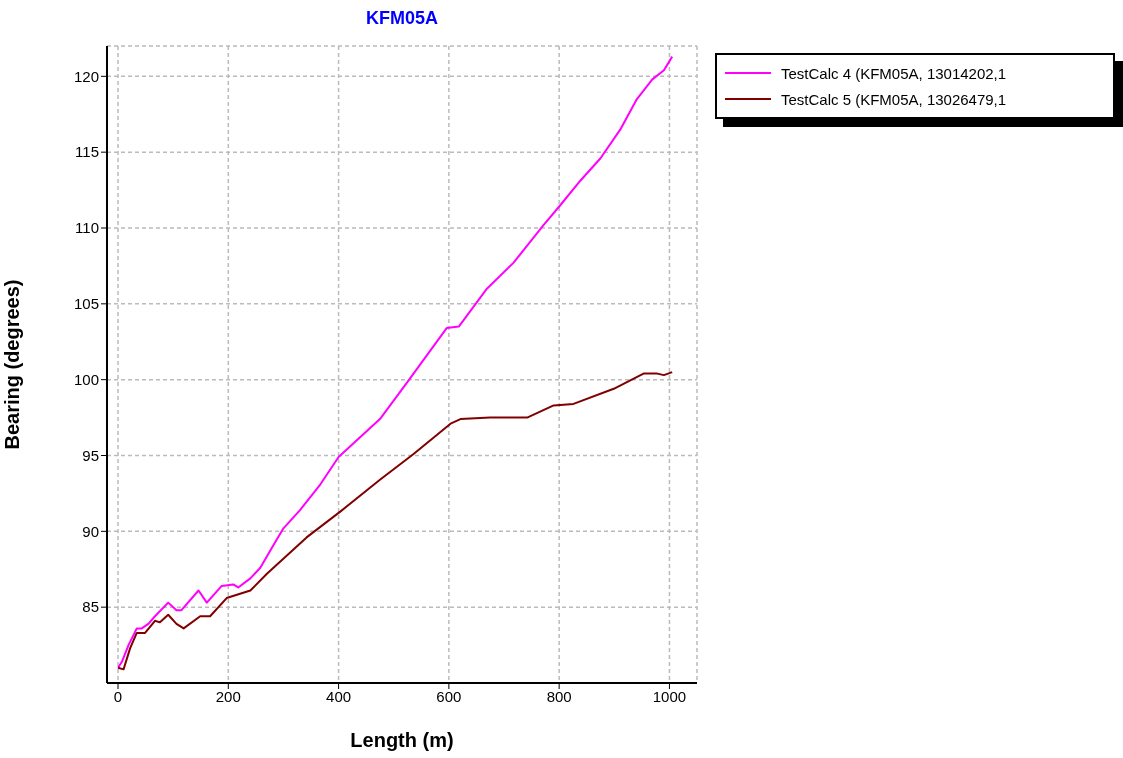 This screenshot has width=1123, height=758. I want to click on y-tick-label: 95, so click(90, 455).